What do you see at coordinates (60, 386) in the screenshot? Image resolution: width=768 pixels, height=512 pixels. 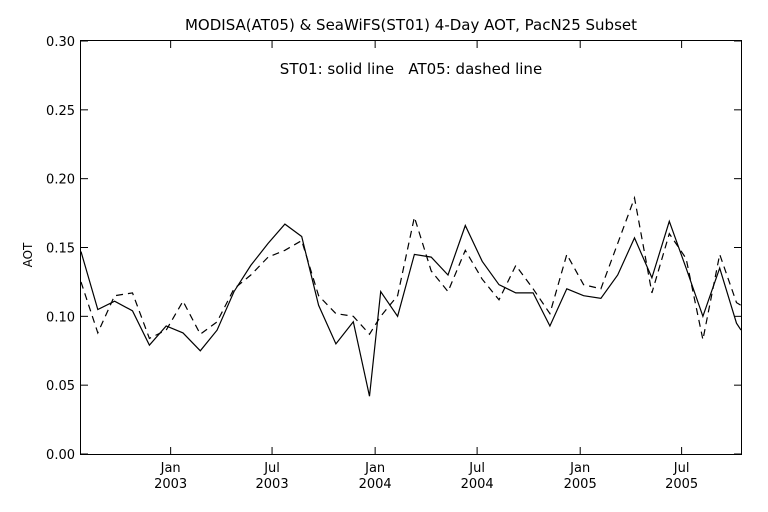 I see `y-tick-label: 0.05` at bounding box center [60, 386].